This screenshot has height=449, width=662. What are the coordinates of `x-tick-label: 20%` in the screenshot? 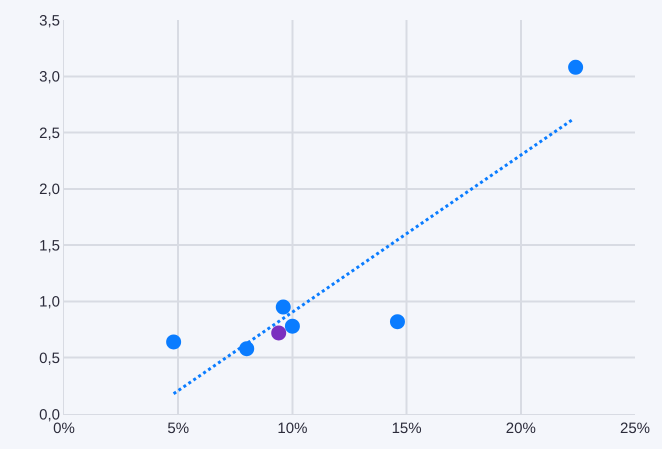 It's located at (521, 428).